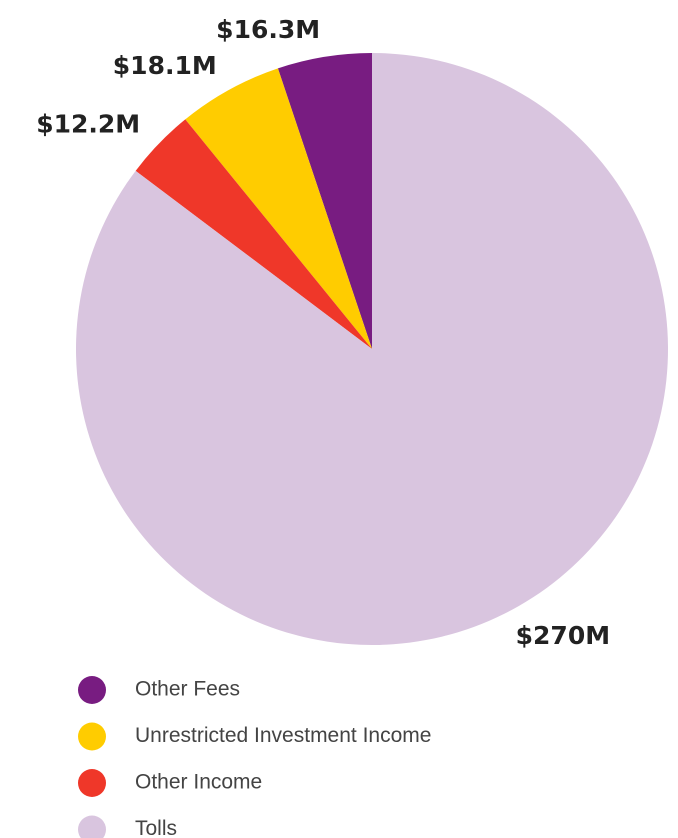  I want to click on legend-label: Other Fees, so click(187, 689).